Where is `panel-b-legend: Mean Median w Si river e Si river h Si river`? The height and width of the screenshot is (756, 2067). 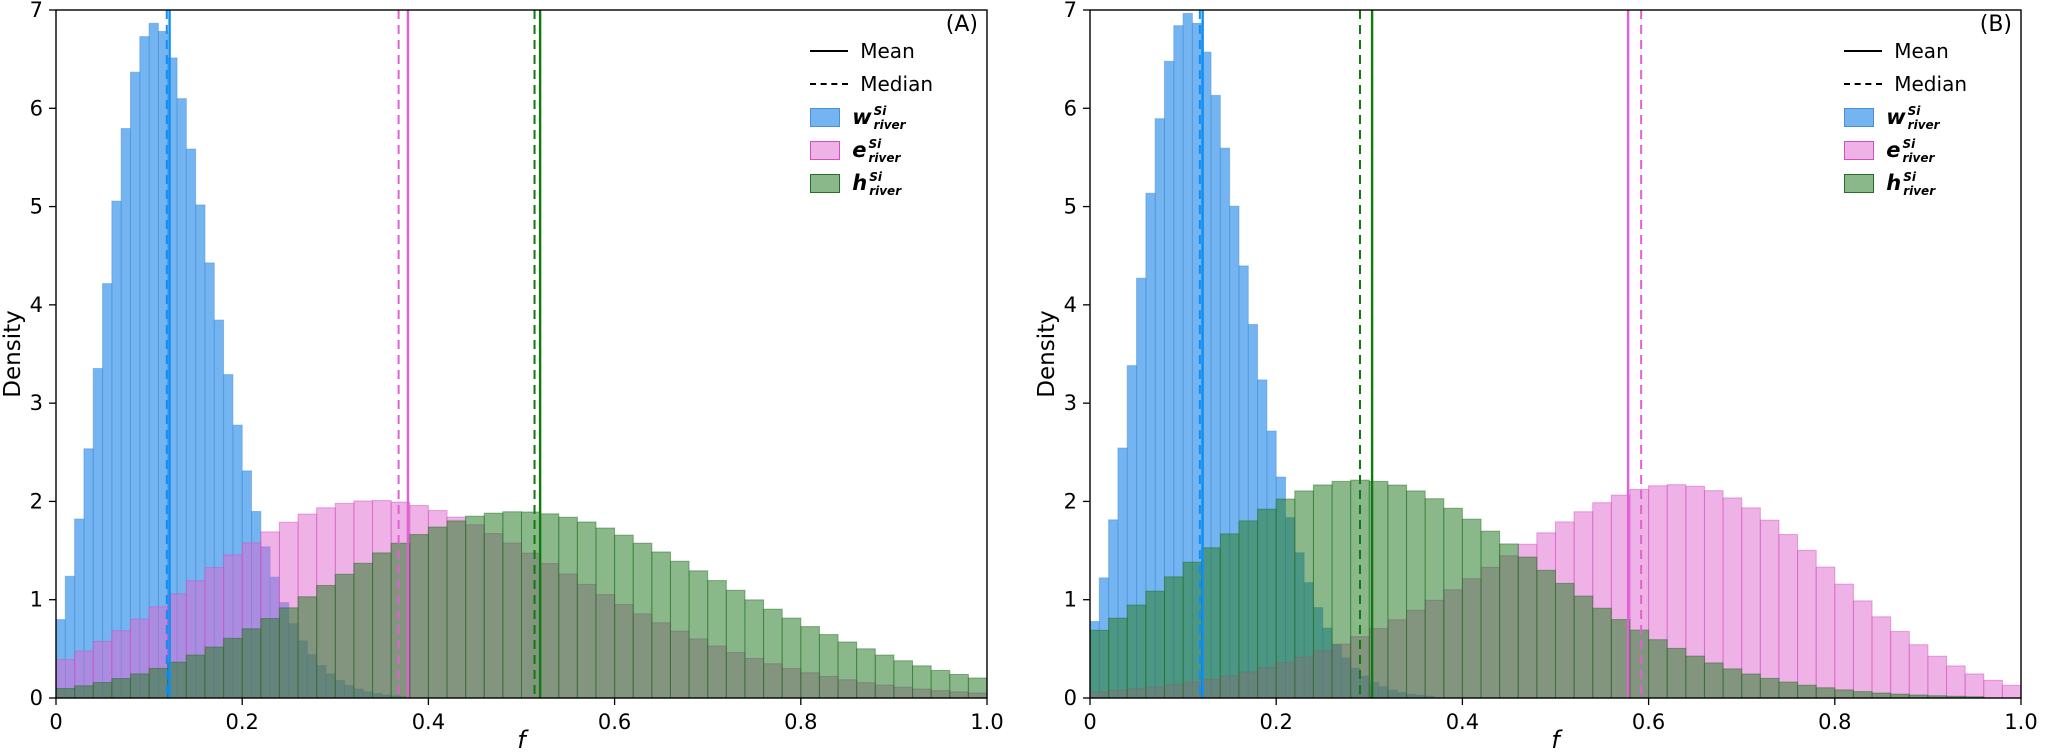 panel-b-legend: Mean Median w Si river e Si river h Si river is located at coordinates (1905, 118).